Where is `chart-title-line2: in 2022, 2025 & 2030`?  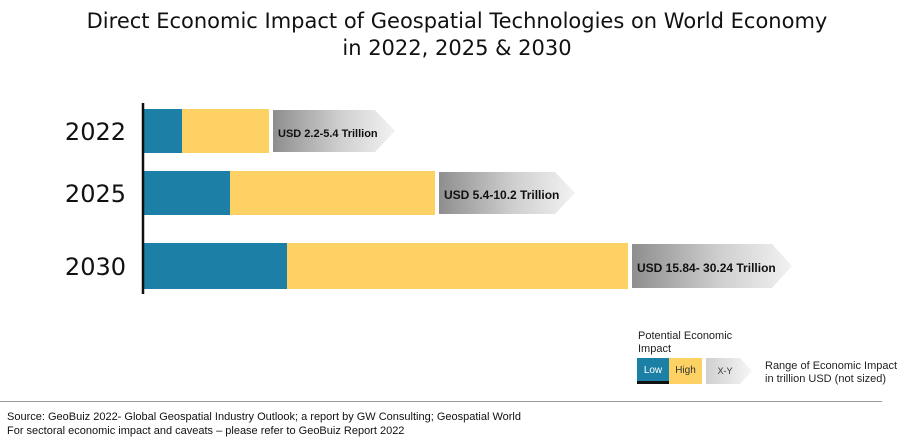 chart-title-line2: in 2022, 2025 & 2030 is located at coordinates (457, 48).